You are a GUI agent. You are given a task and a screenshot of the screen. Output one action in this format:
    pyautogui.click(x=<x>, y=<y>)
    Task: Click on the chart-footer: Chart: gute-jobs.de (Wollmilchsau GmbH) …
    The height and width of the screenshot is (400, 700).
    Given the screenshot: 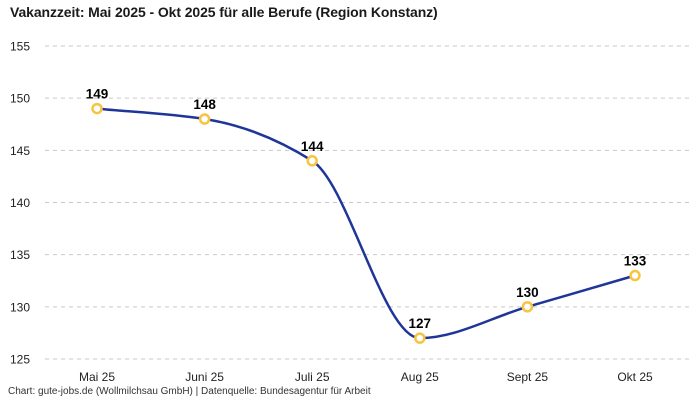 What is the action you would take?
    pyautogui.click(x=189, y=391)
    